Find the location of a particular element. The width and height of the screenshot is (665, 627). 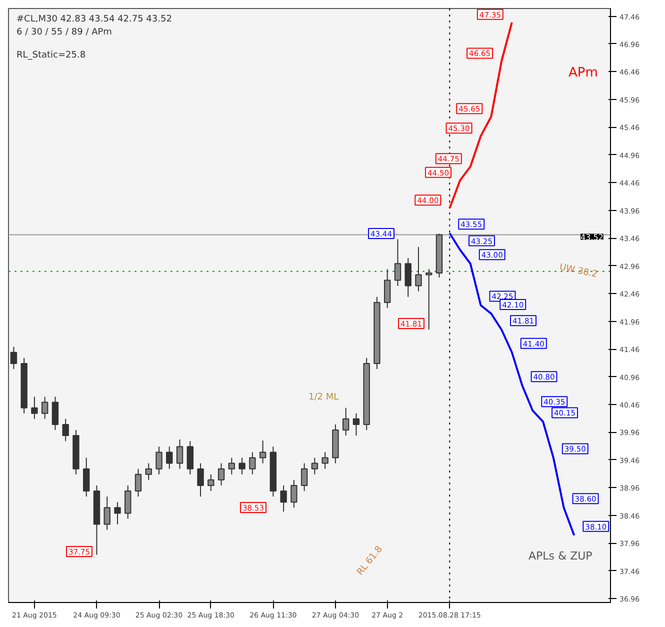

text: #CL,M30 42.83 43.54 42.75 43.52 is located at coordinates (94, 19).